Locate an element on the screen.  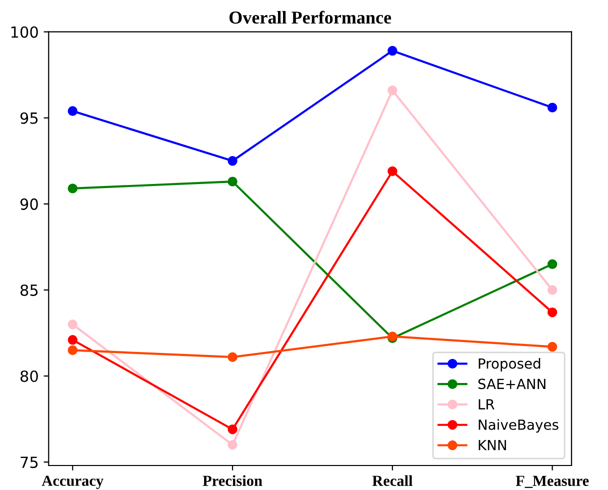
x-tick-label: Precision is located at coordinates (232, 480).